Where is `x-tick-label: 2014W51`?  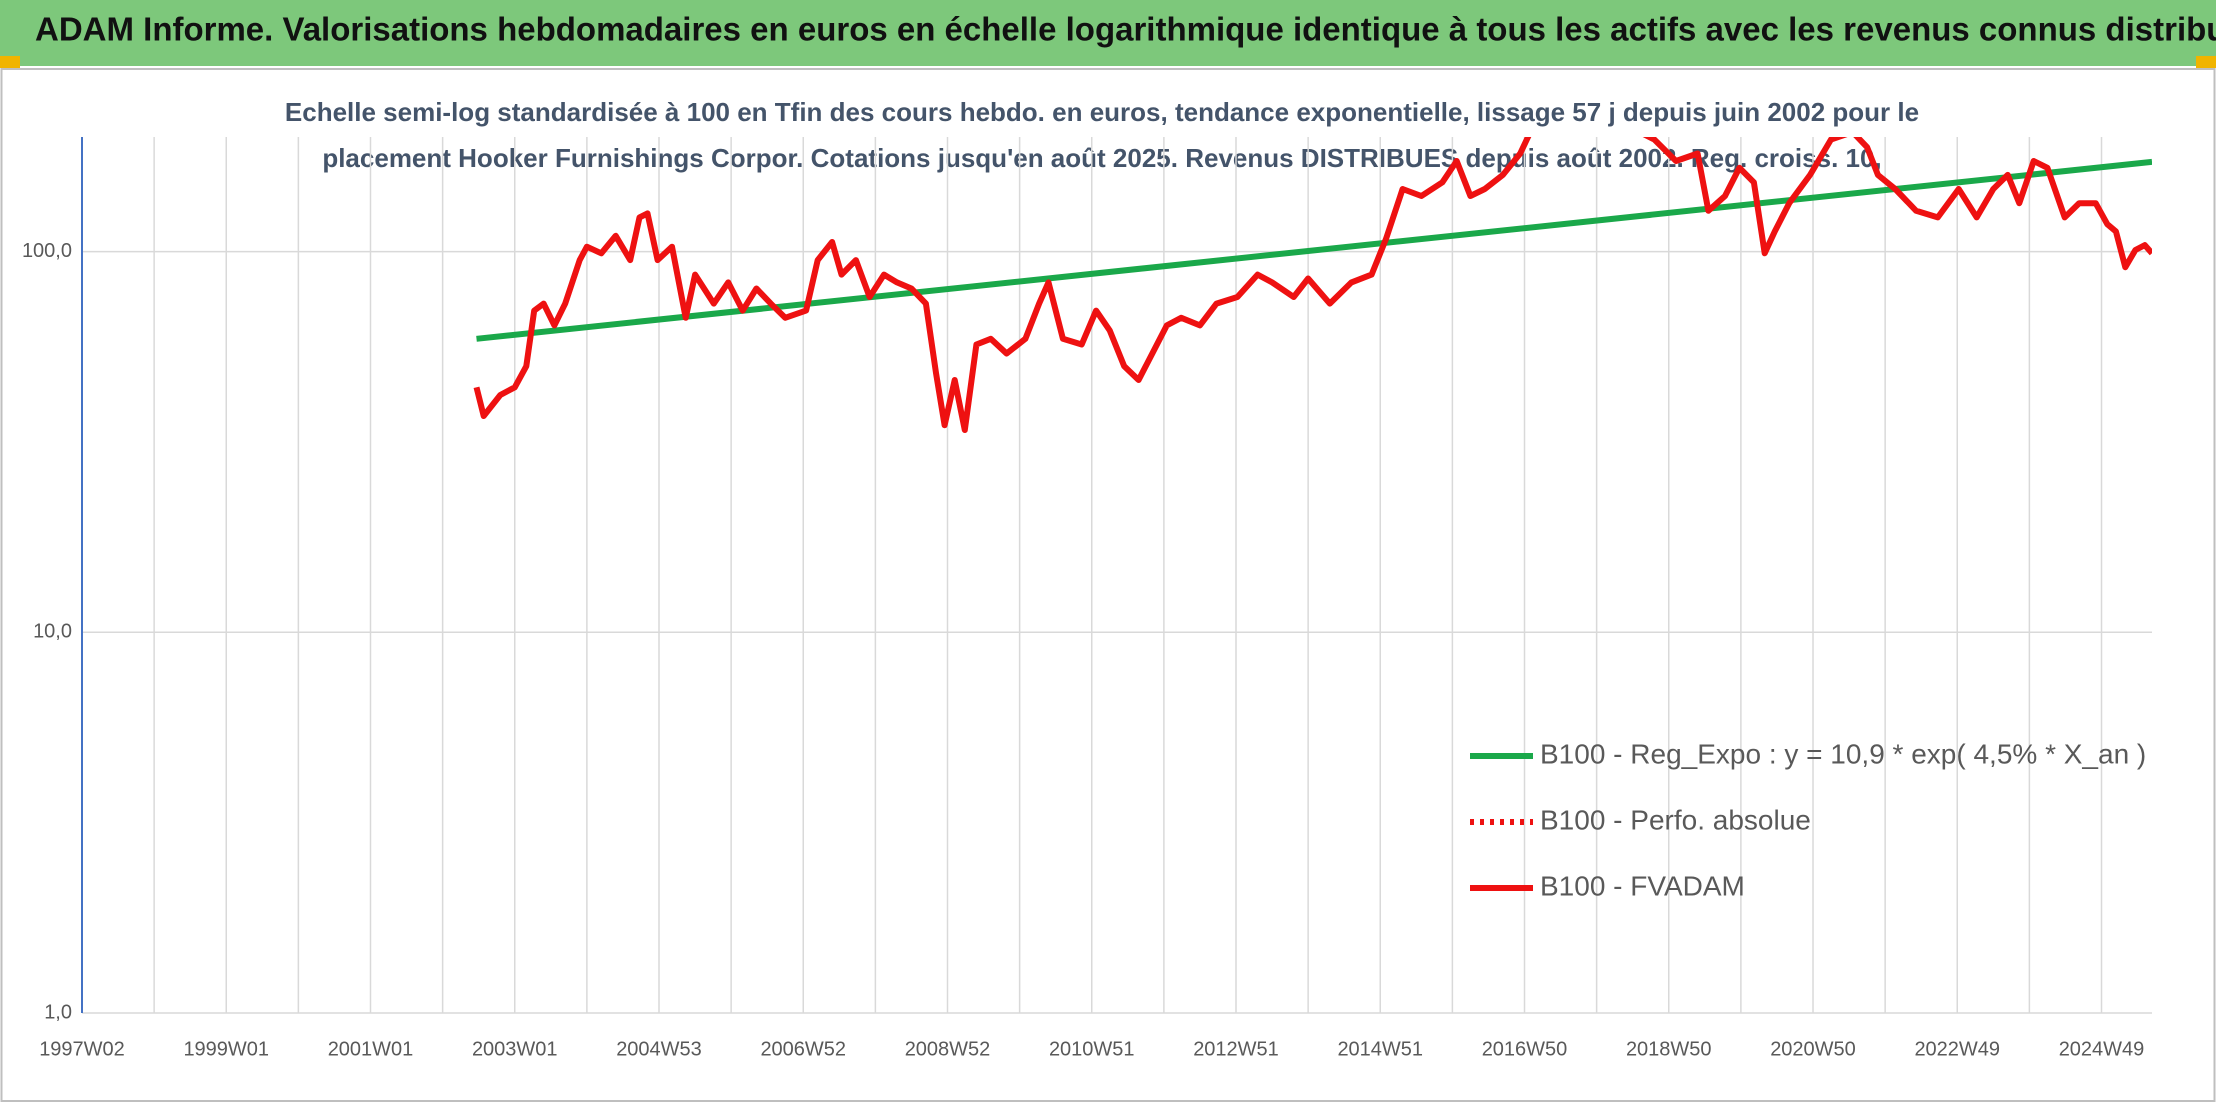 x-tick-label: 2014W51 is located at coordinates (1380, 1049).